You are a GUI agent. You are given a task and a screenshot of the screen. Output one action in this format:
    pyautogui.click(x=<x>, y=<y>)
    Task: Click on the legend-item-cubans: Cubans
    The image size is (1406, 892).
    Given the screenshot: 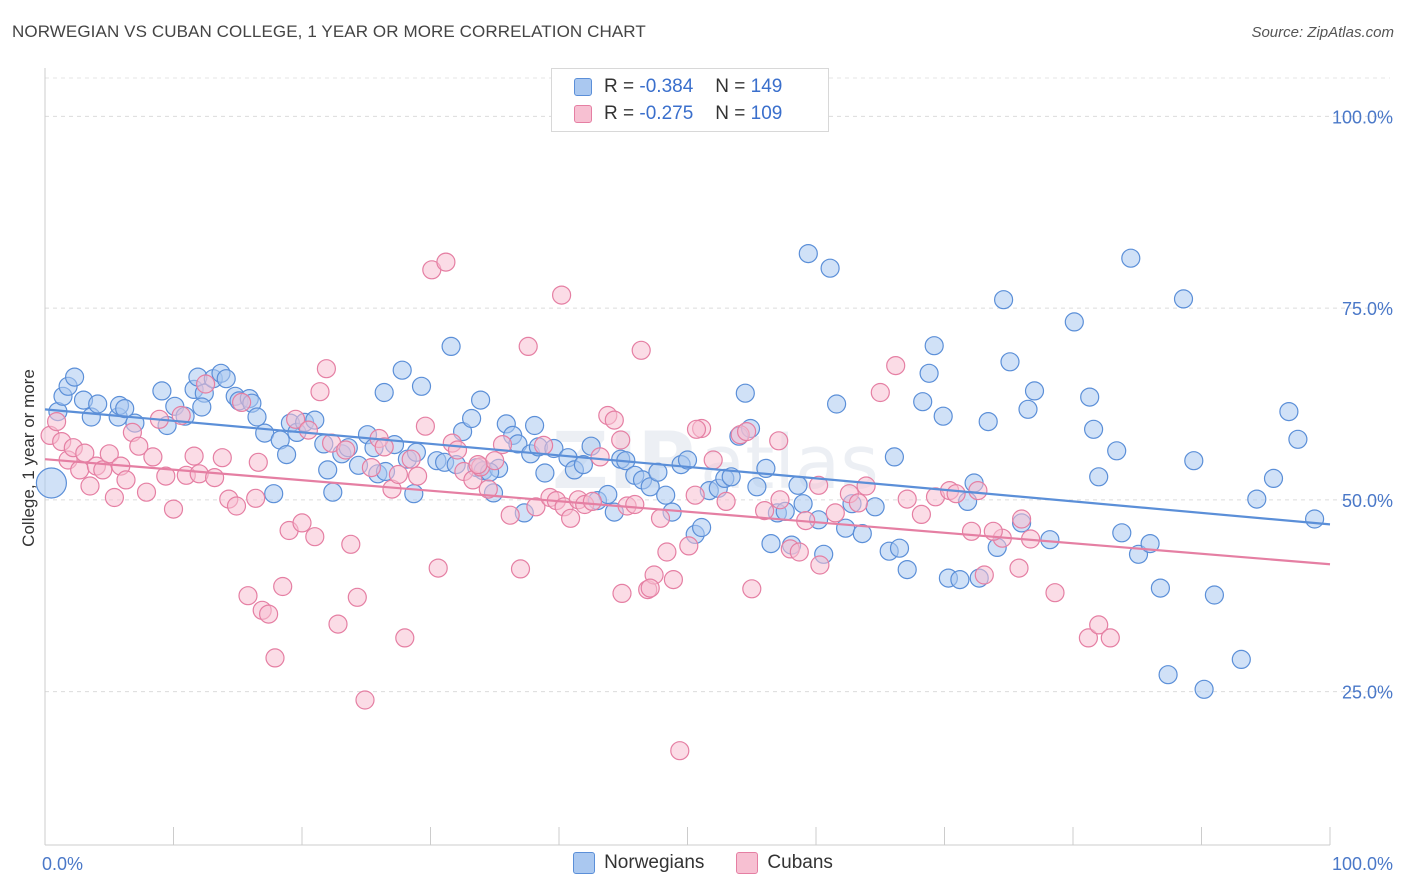 What is the action you would take?
    pyautogui.click(x=784, y=863)
    